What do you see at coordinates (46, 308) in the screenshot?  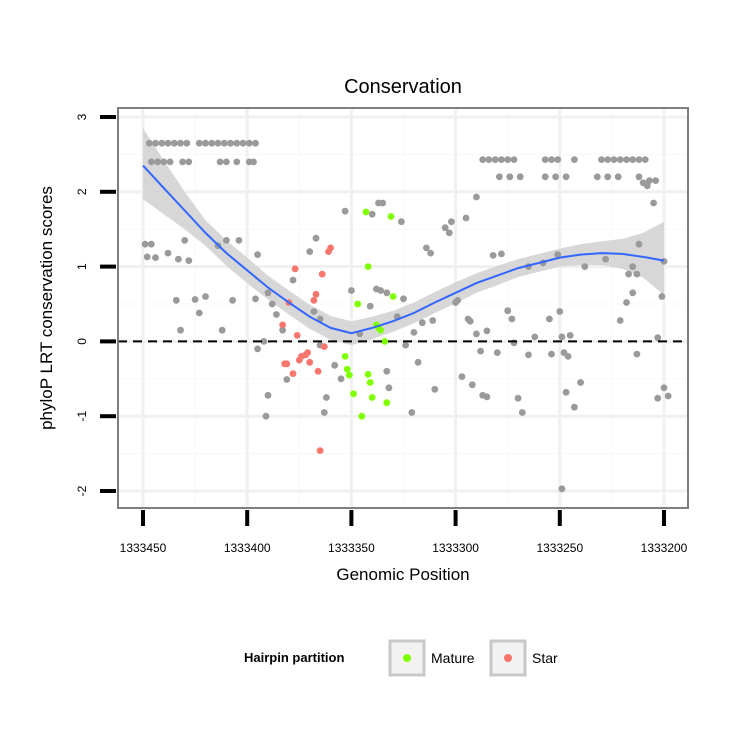 I see `y-axis-title: phyloP LRT conservation scores` at bounding box center [46, 308].